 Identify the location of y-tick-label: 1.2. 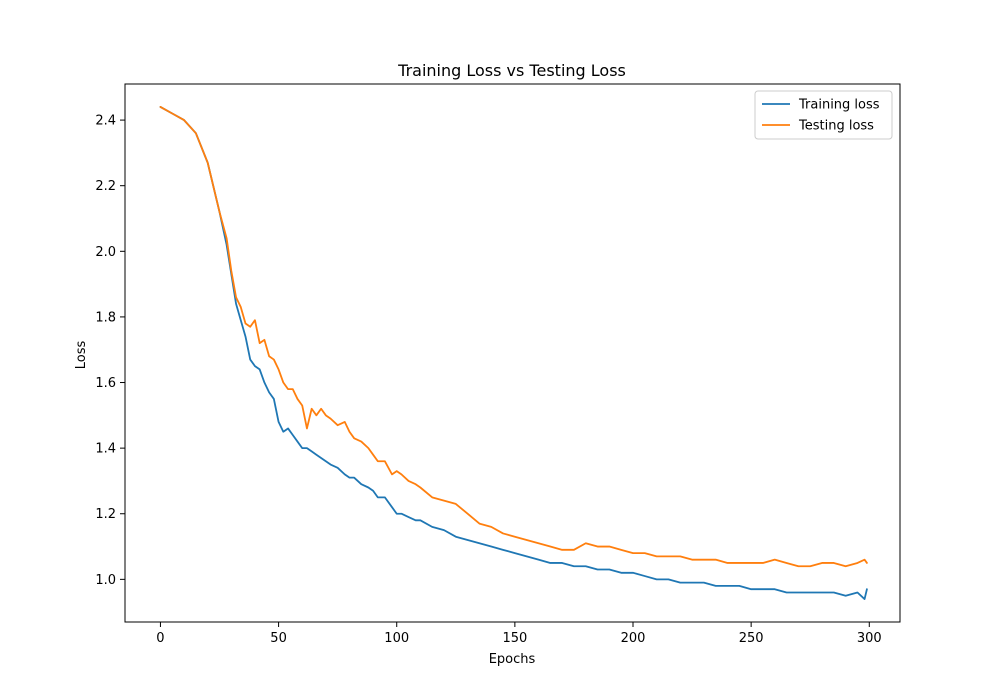
(105, 514).